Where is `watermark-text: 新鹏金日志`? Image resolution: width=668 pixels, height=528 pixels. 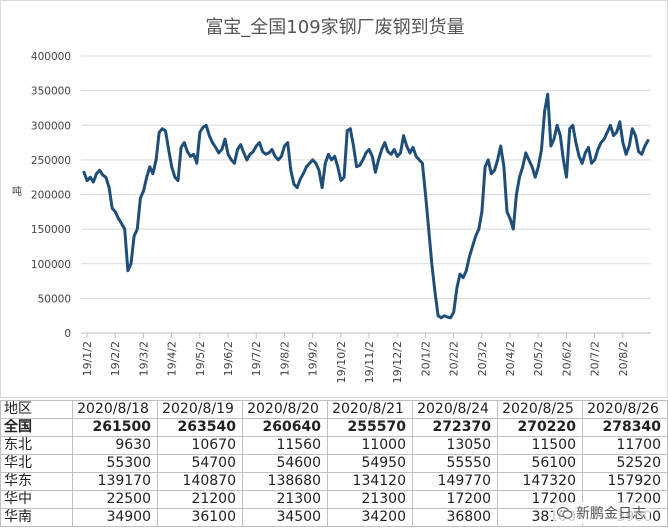 watermark-text: 新鹏金日志 is located at coordinates (611, 514).